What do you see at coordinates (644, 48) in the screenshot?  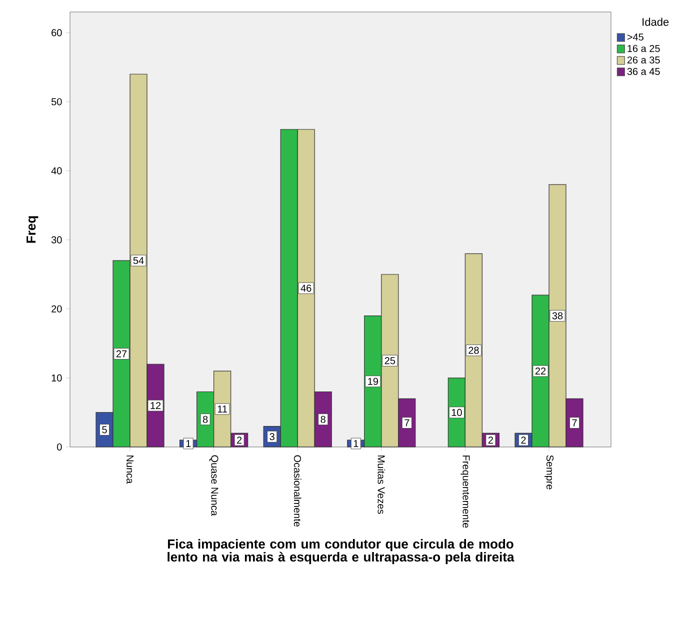 I see `legend-label: 16 a 25` at bounding box center [644, 48].